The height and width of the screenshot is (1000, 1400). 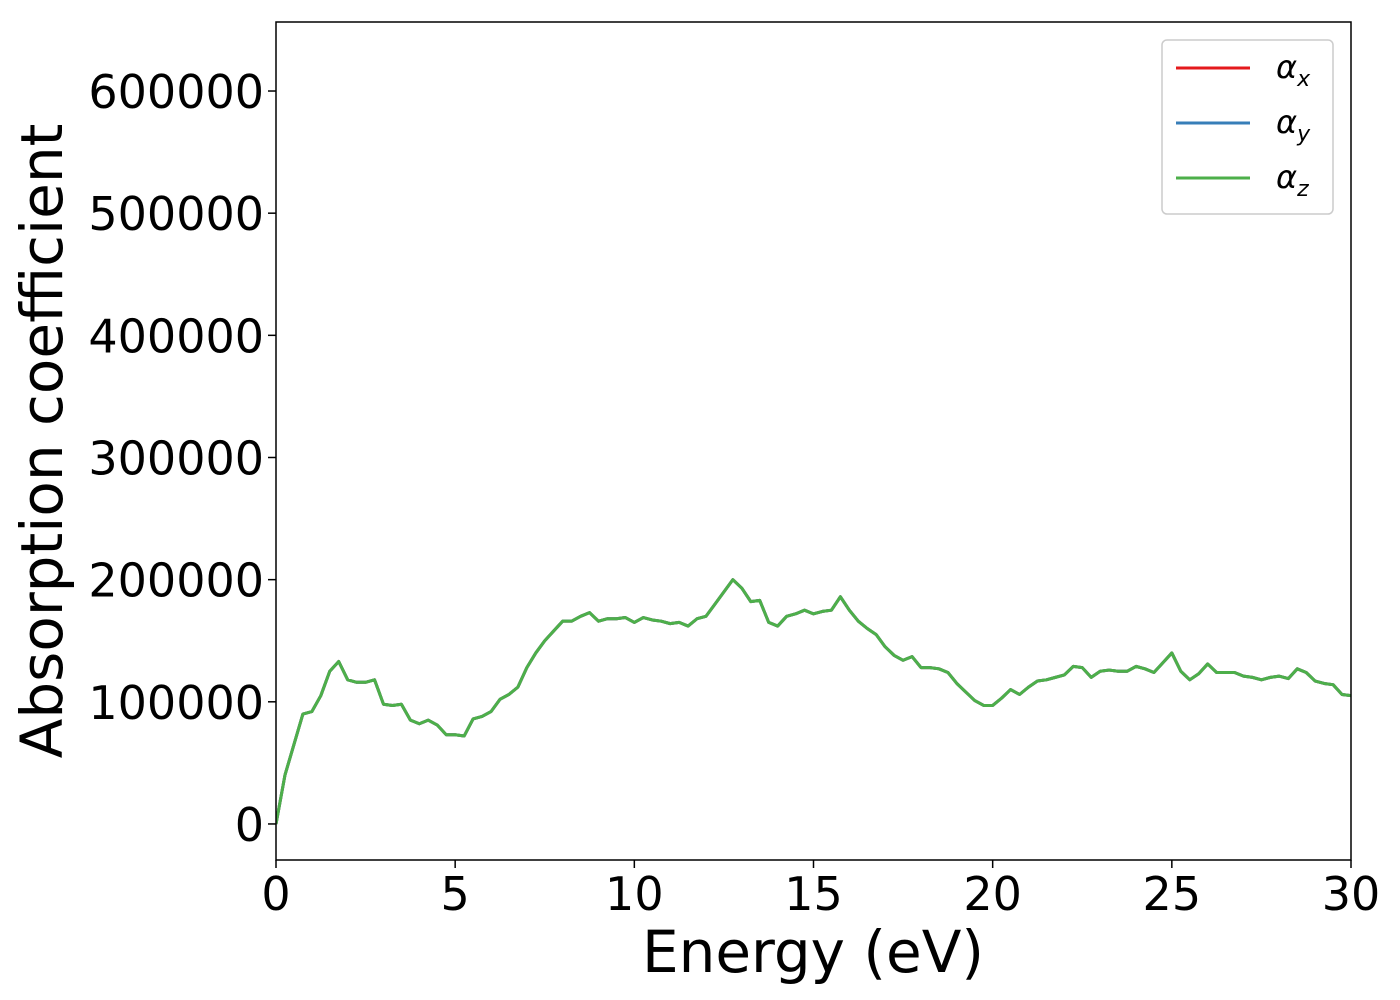 What do you see at coordinates (176, 336) in the screenshot?
I see `y-tick-label: 400000` at bounding box center [176, 336].